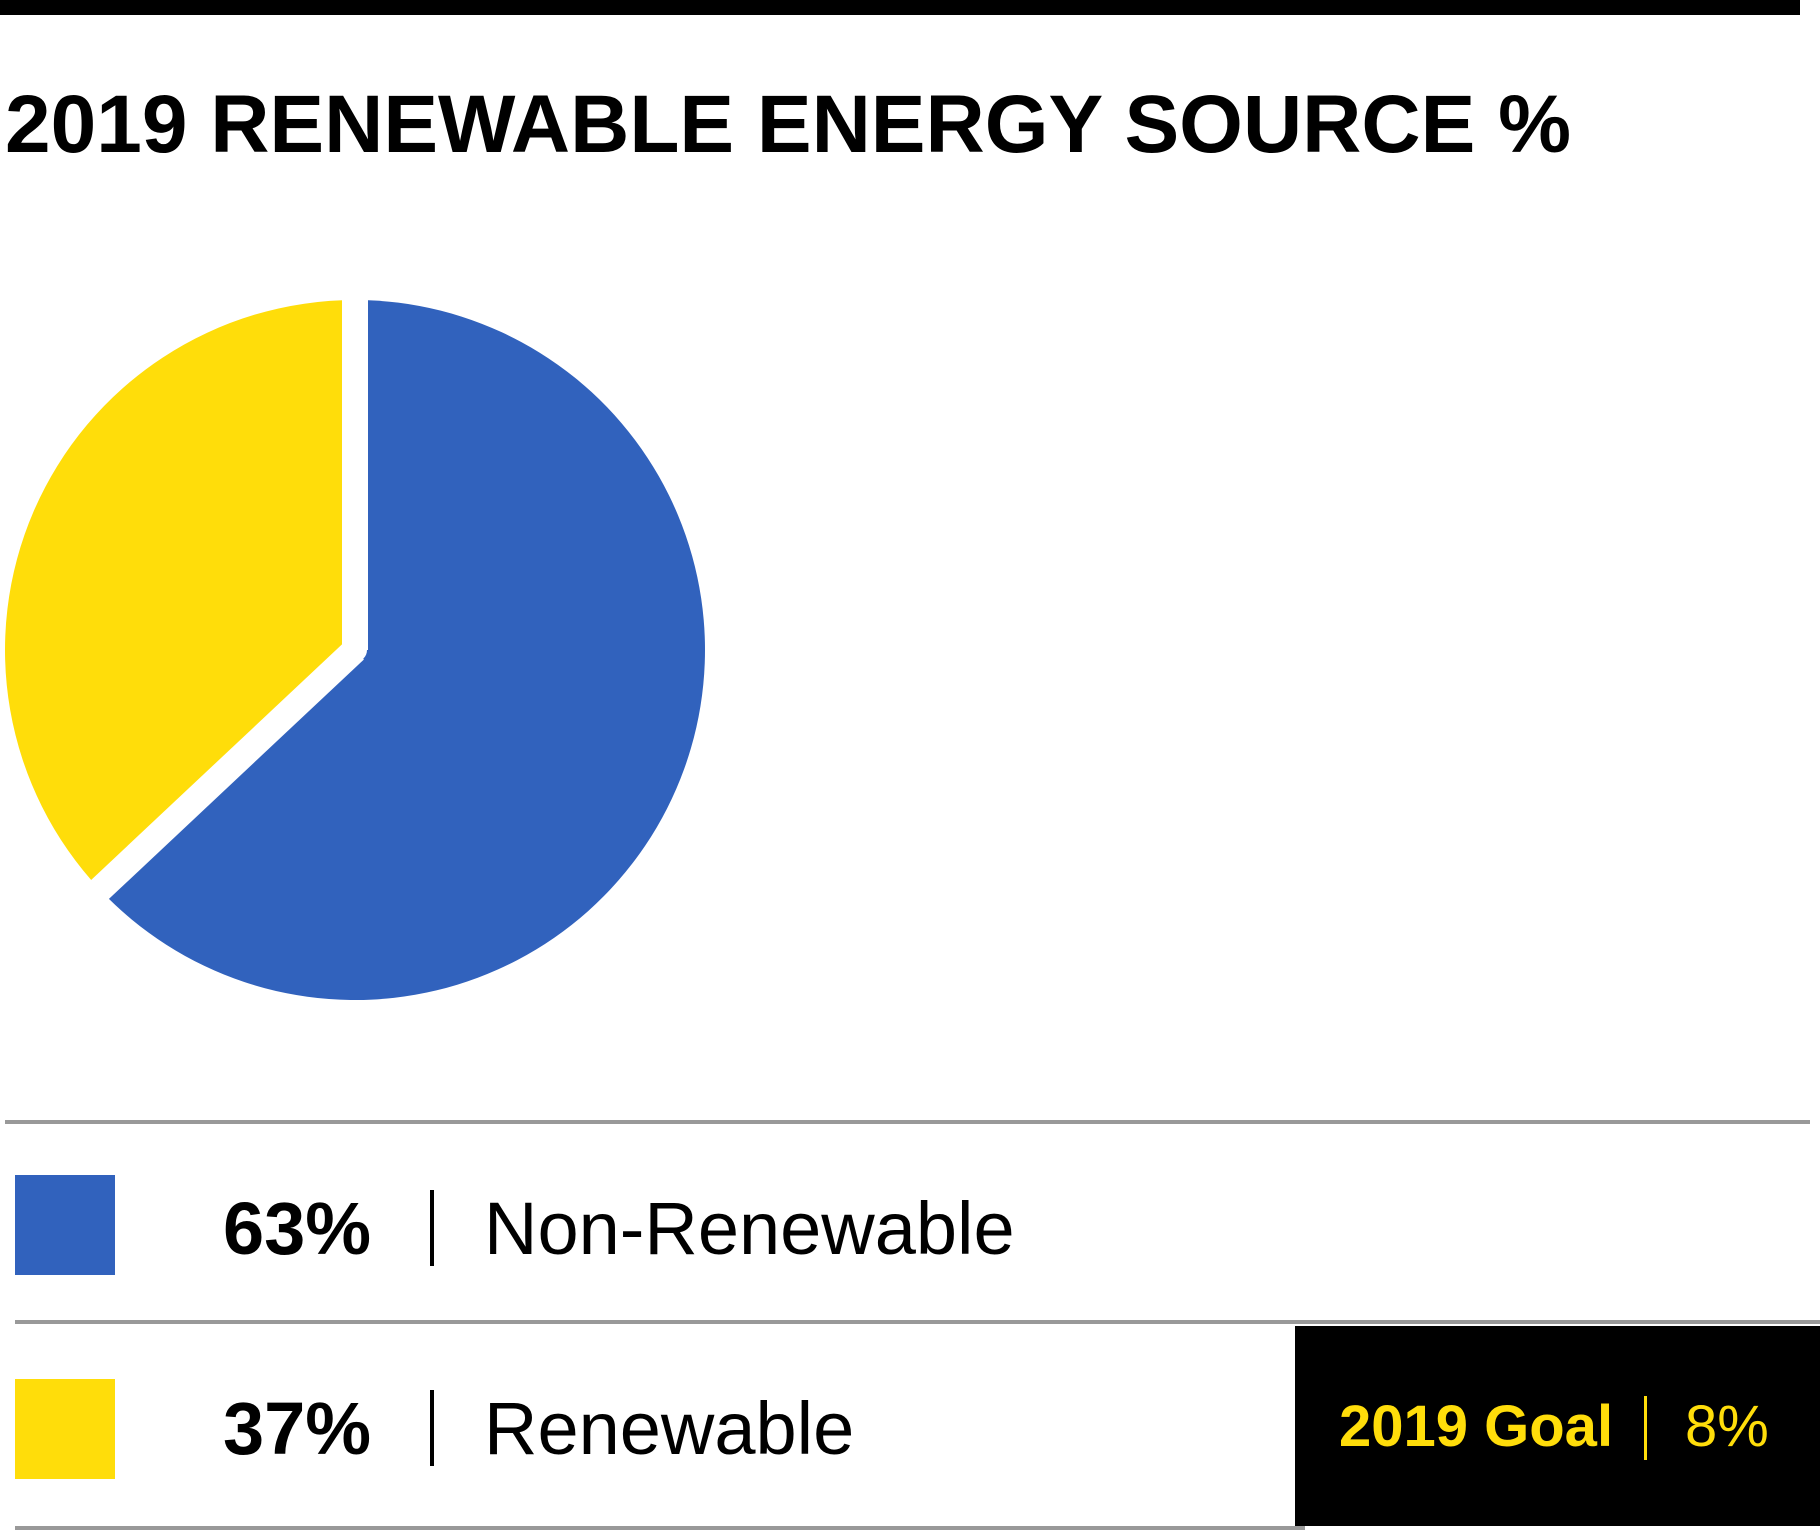 This screenshot has height=1535, width=1820. I want to click on legend-divider-bottom, so click(660, 1528).